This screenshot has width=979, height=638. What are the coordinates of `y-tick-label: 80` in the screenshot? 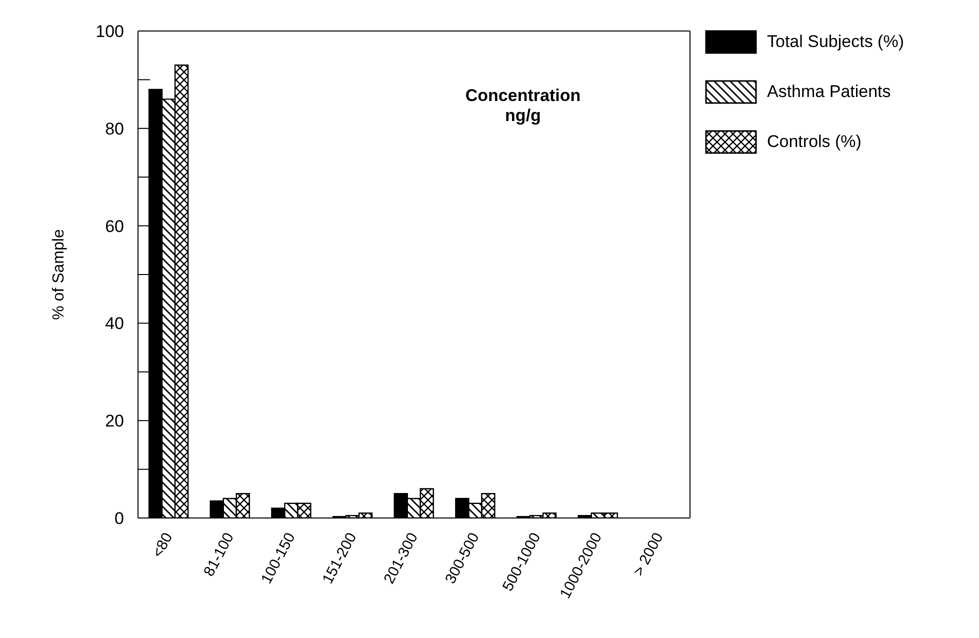 It's located at (114, 128).